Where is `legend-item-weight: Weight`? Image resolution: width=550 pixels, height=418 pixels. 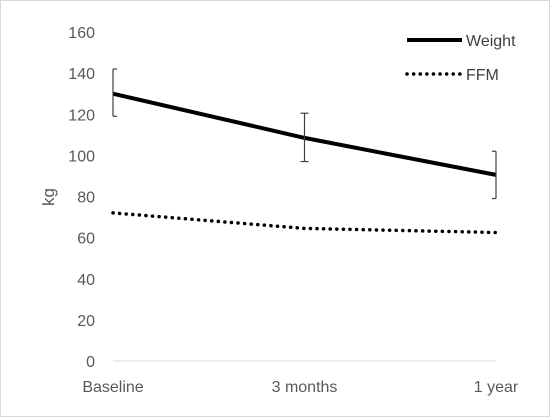 legend-item-weight: Weight is located at coordinates (461, 41).